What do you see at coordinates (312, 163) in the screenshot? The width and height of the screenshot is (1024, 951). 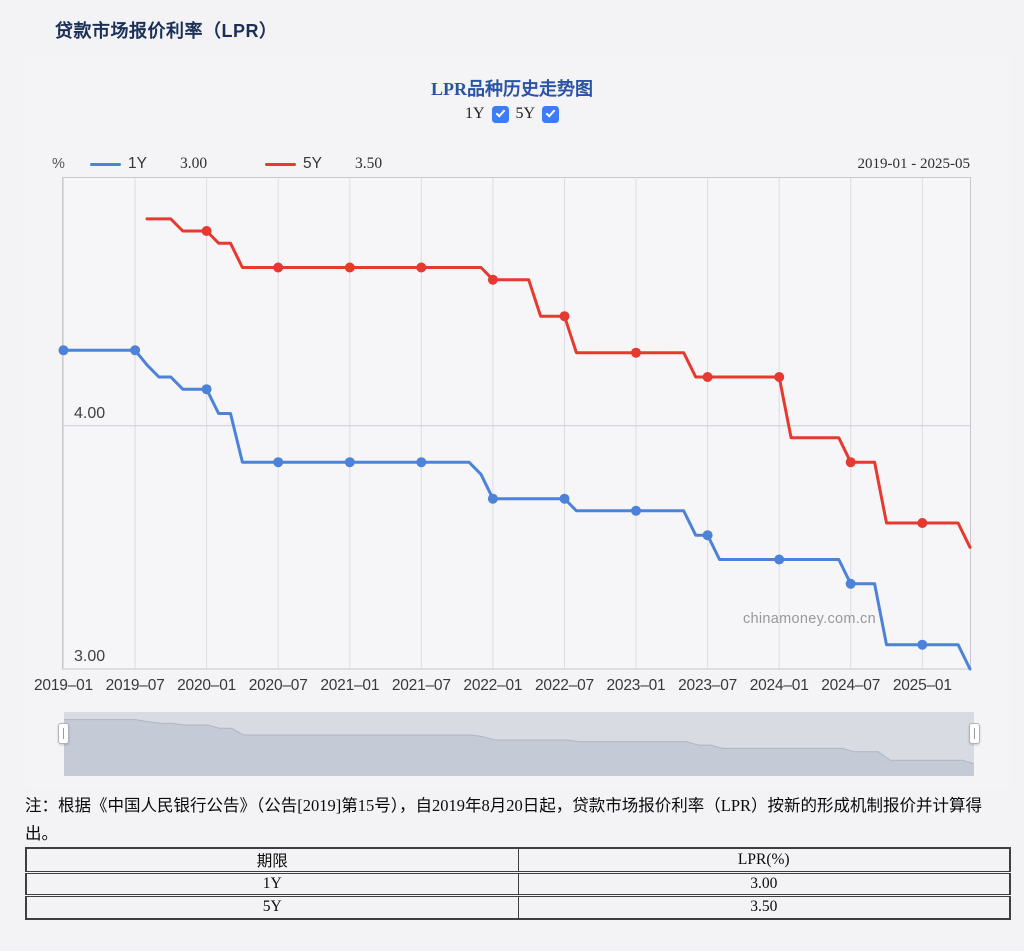 I see `legend-name-5y: 5Y` at bounding box center [312, 163].